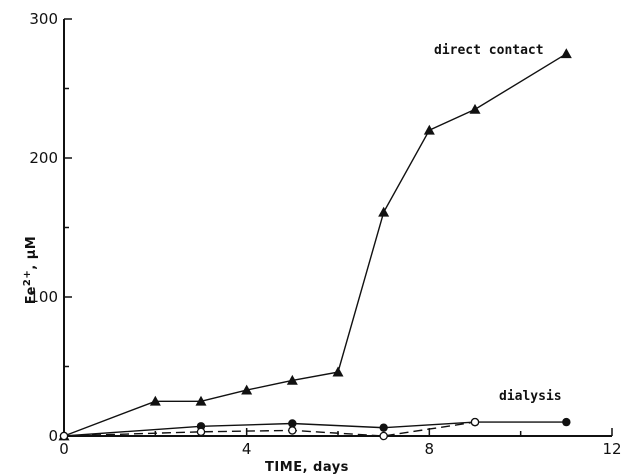  What do you see at coordinates (64, 449) in the screenshot?
I see `x-tick-label: 0` at bounding box center [64, 449].